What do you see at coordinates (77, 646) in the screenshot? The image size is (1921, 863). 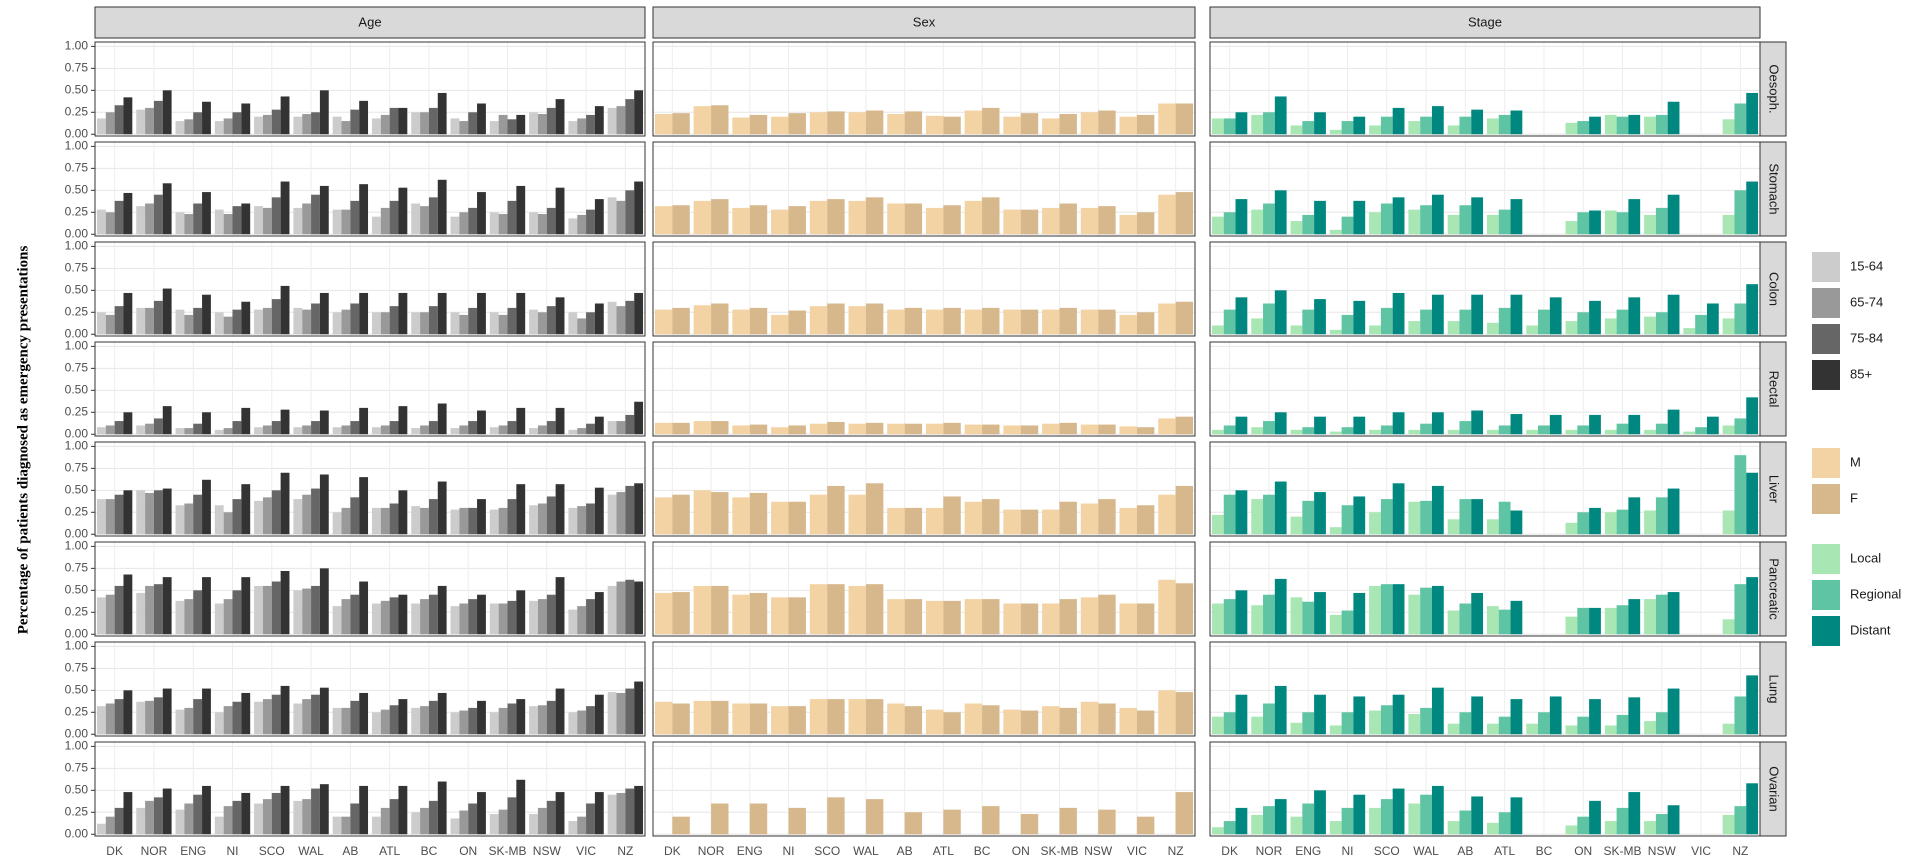 I see `y-tick-label: 1.00` at bounding box center [77, 646].